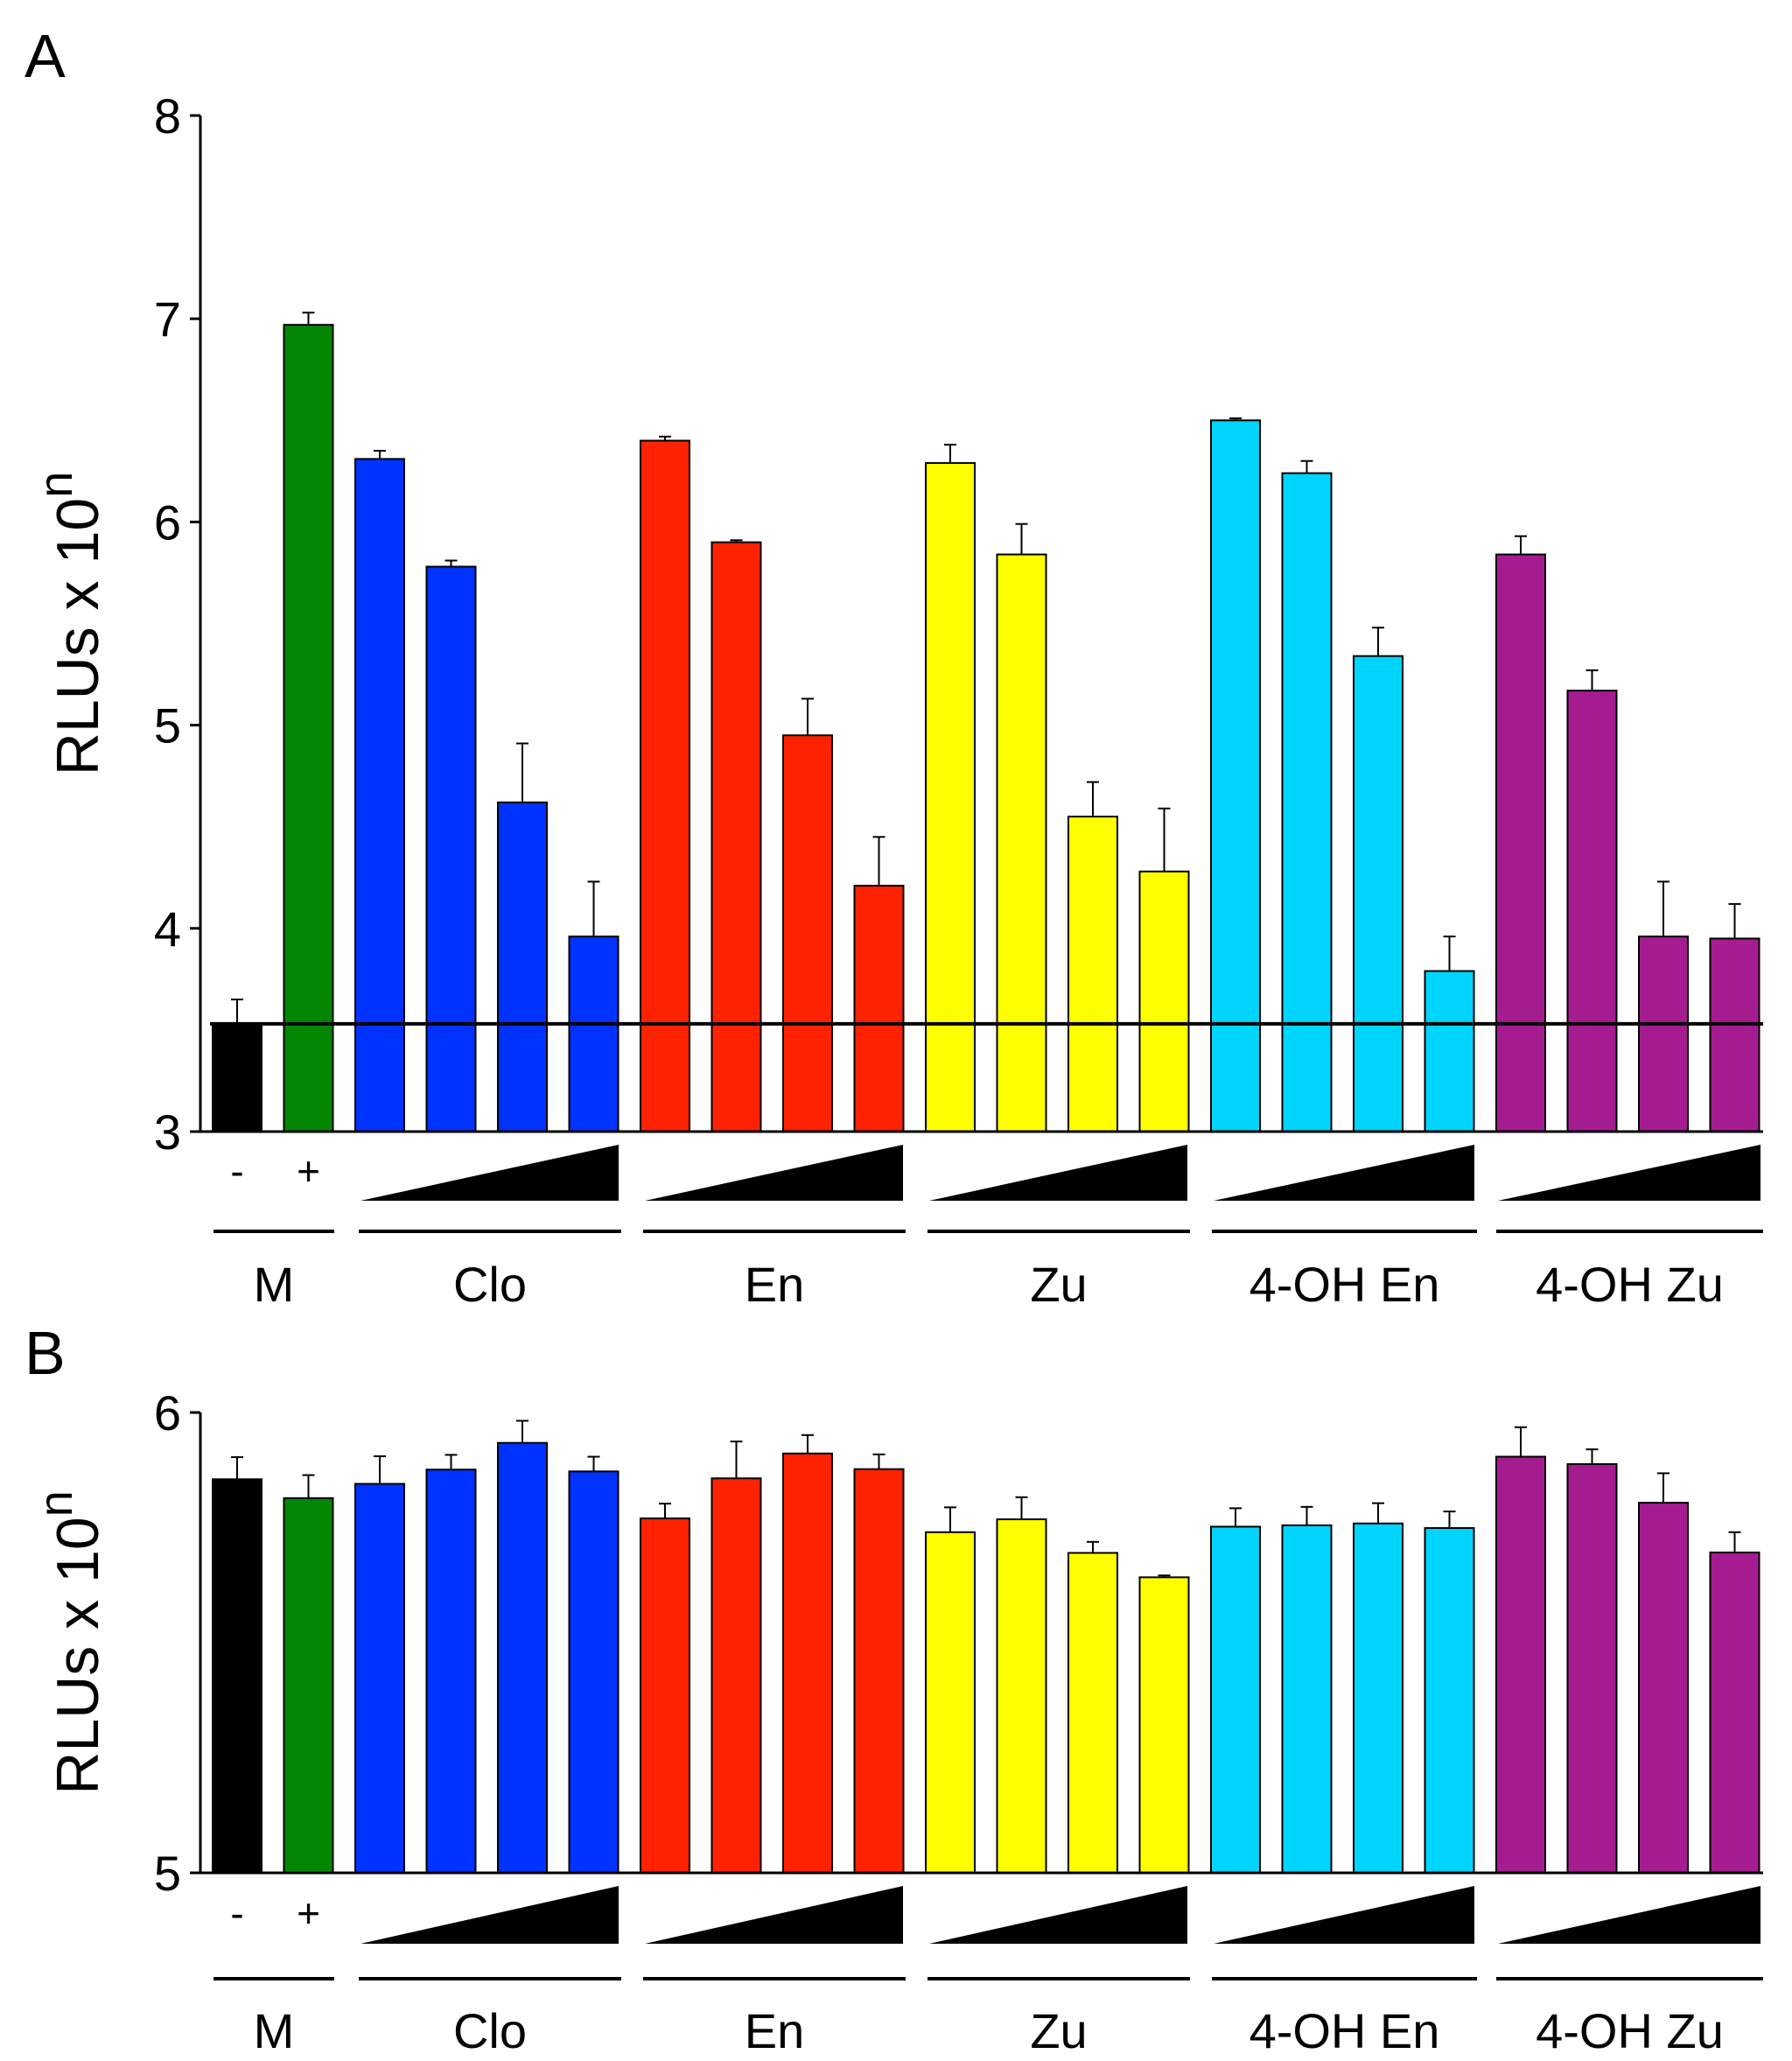 The height and width of the screenshot is (2061, 1792). I want to click on y-tick-label: 3, so click(167, 1132).